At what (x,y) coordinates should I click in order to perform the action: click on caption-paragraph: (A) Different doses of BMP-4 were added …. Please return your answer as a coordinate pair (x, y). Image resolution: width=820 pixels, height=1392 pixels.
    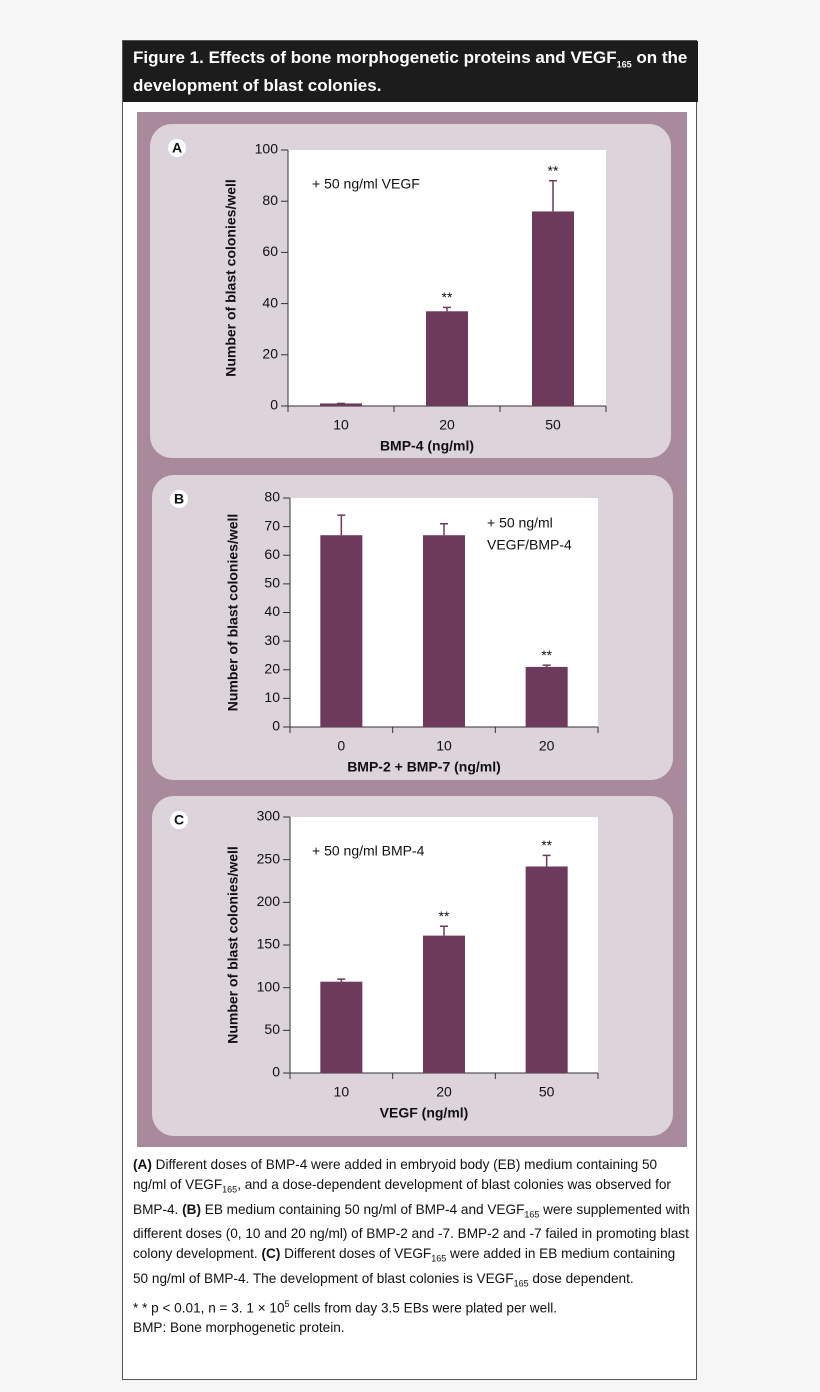
    Looking at the image, I should click on (413, 1224).